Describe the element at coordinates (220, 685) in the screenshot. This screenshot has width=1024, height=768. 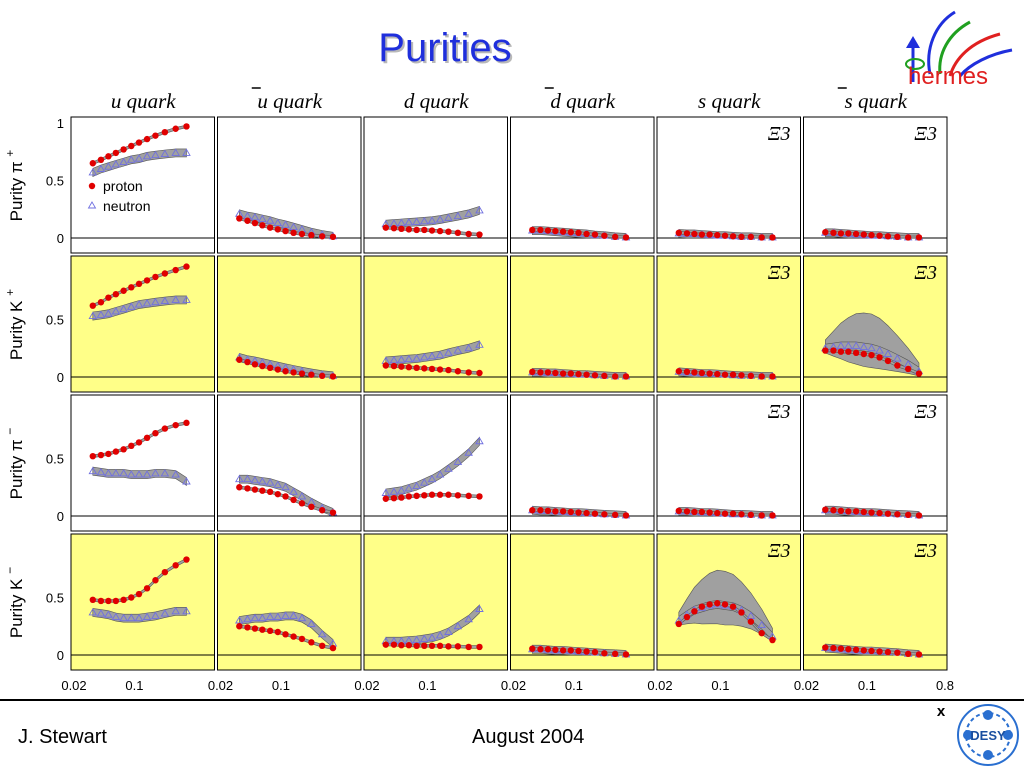
I see `x-tick-label: 0.02` at that location.